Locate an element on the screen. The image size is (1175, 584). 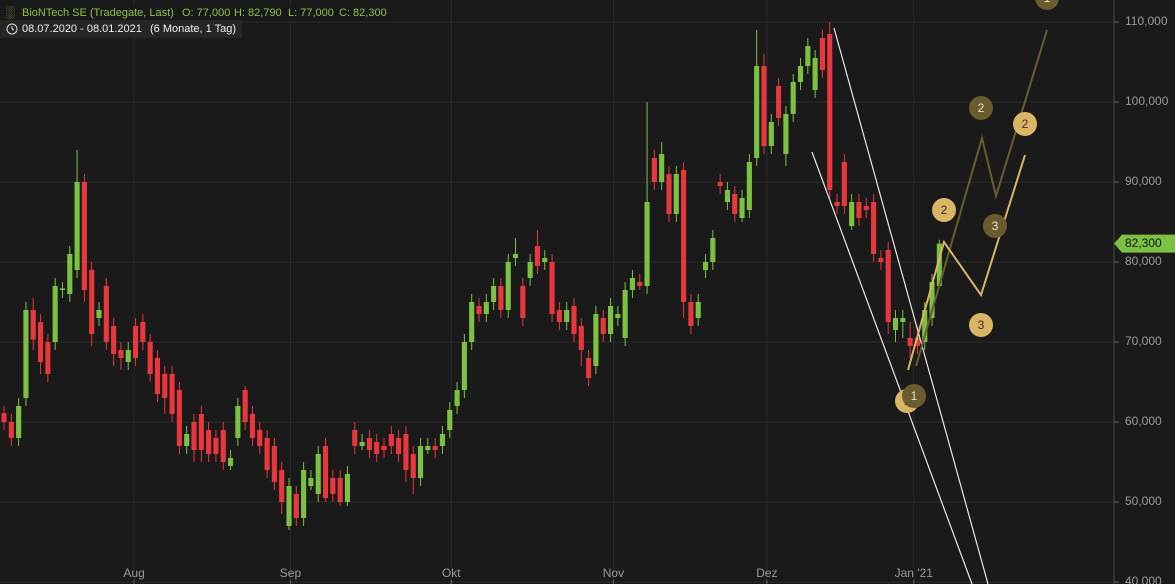
last-price-tag is located at coordinates (1144, 243).